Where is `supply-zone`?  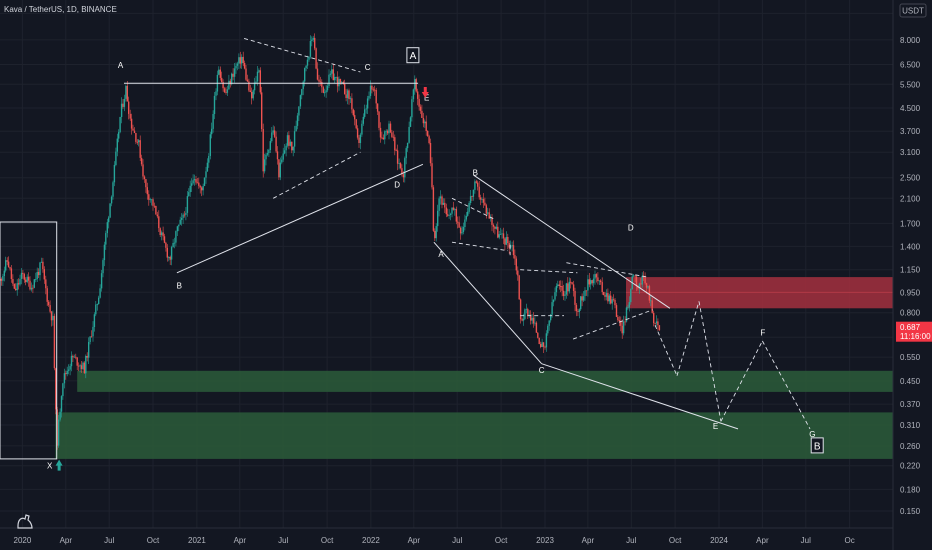 supply-zone is located at coordinates (759, 293).